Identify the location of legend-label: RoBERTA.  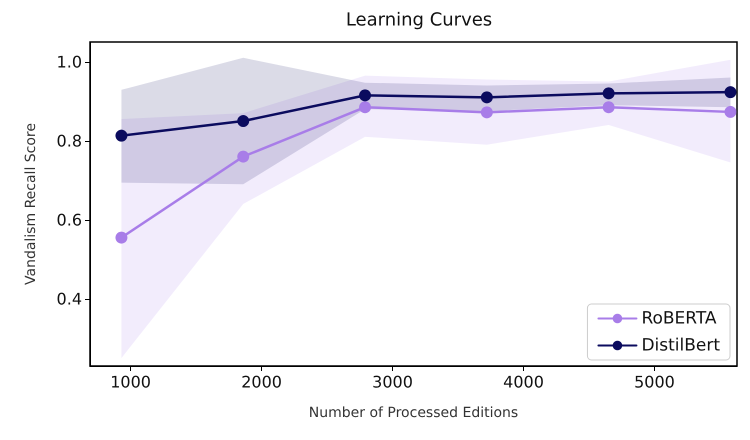
(679, 318).